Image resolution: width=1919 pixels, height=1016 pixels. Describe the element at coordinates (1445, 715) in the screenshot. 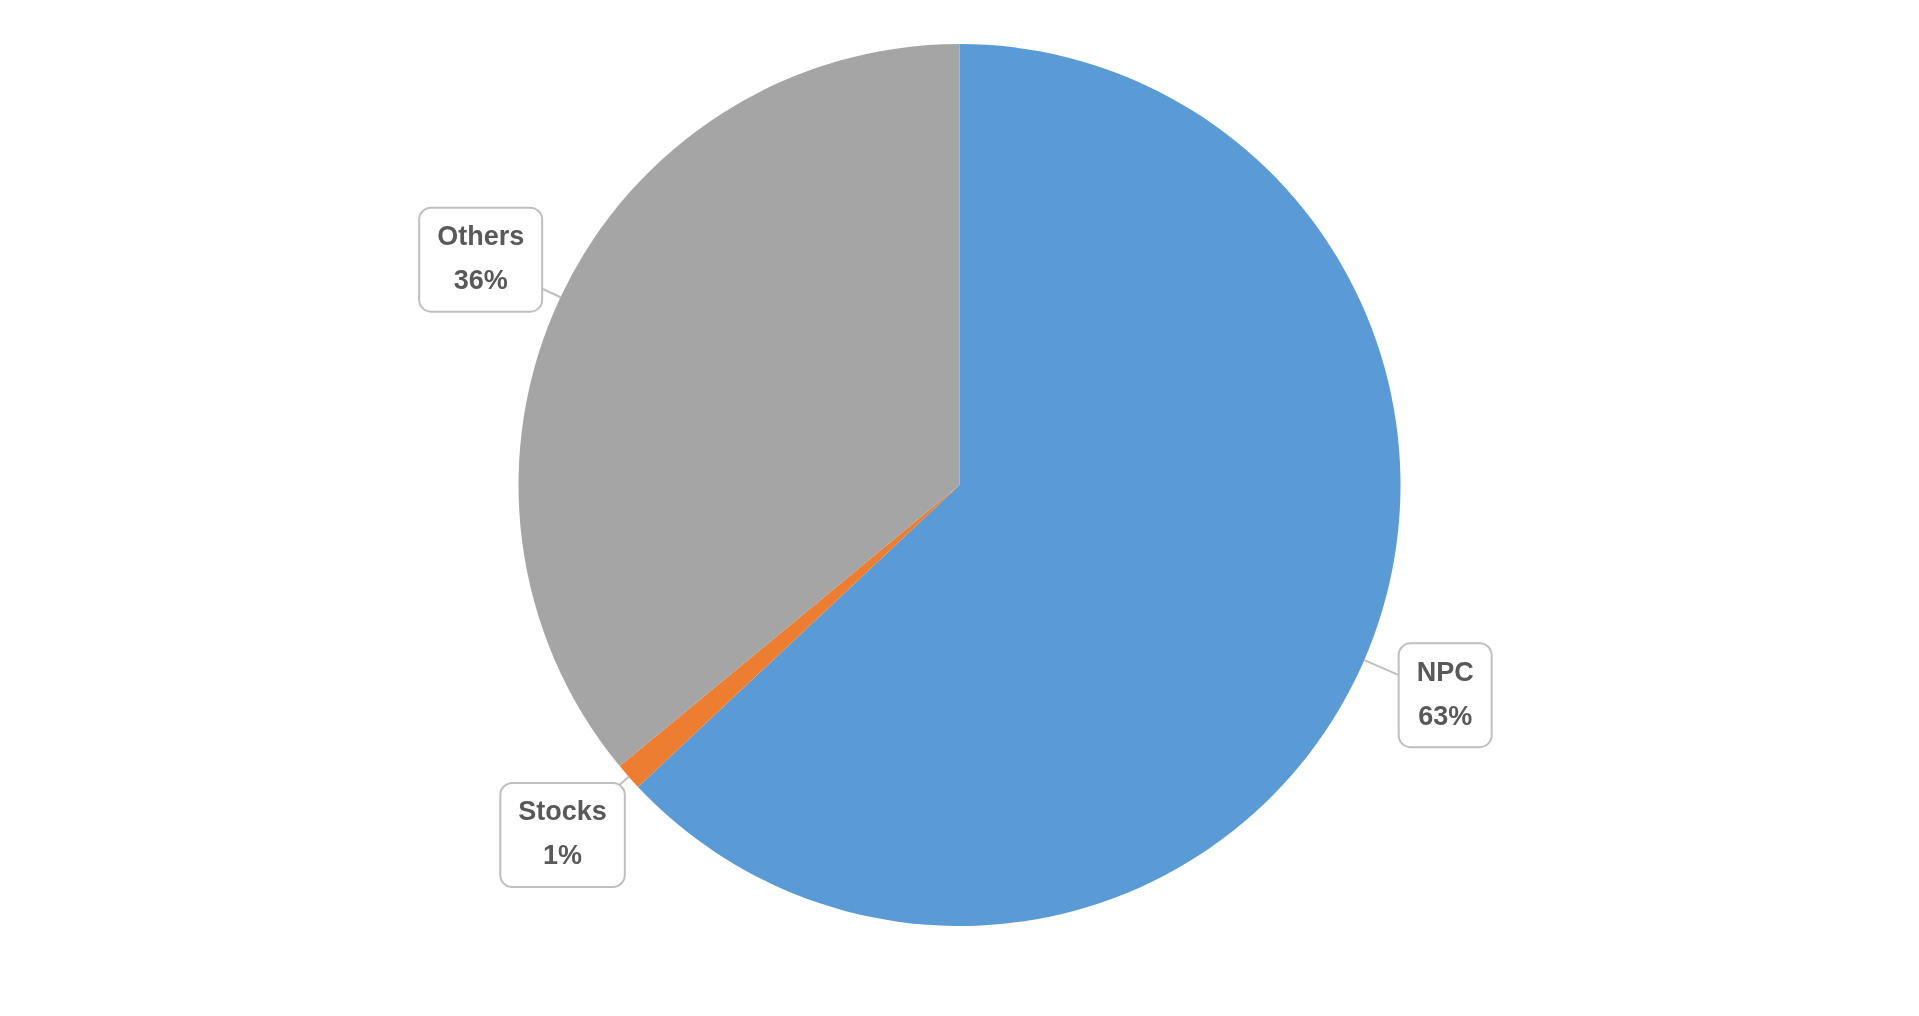

I see `data-label: 63%` at that location.